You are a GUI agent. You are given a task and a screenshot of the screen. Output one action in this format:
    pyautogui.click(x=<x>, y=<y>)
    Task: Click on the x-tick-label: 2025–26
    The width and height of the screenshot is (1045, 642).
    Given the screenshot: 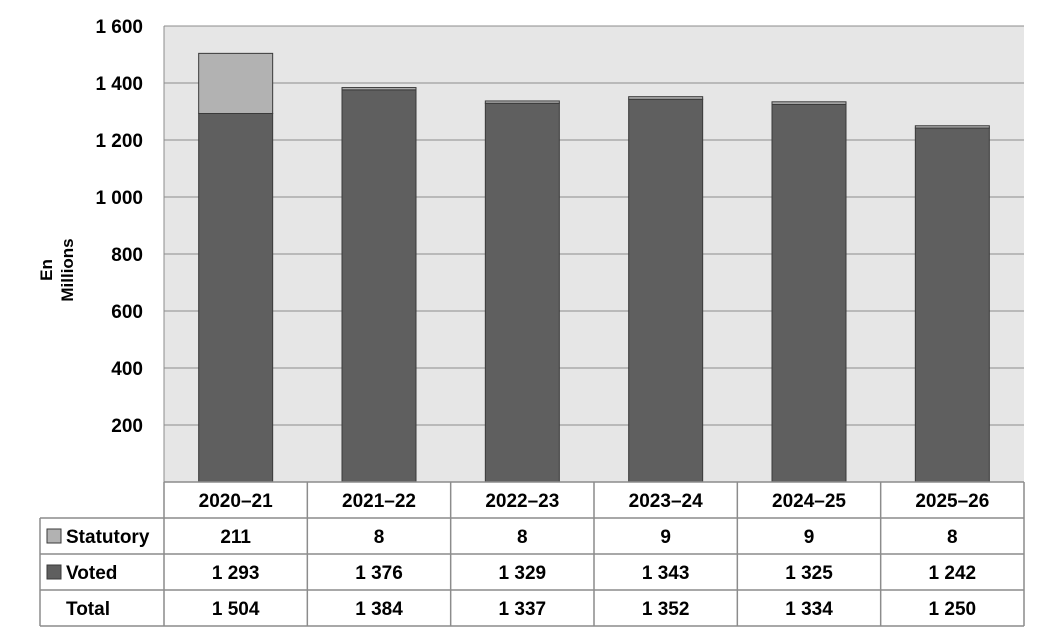 What is the action you would take?
    pyautogui.click(x=952, y=501)
    